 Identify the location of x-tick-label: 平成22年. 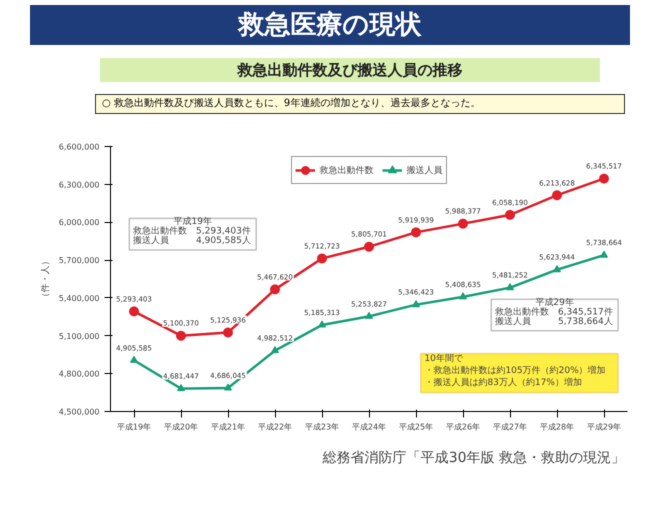
(275, 427).